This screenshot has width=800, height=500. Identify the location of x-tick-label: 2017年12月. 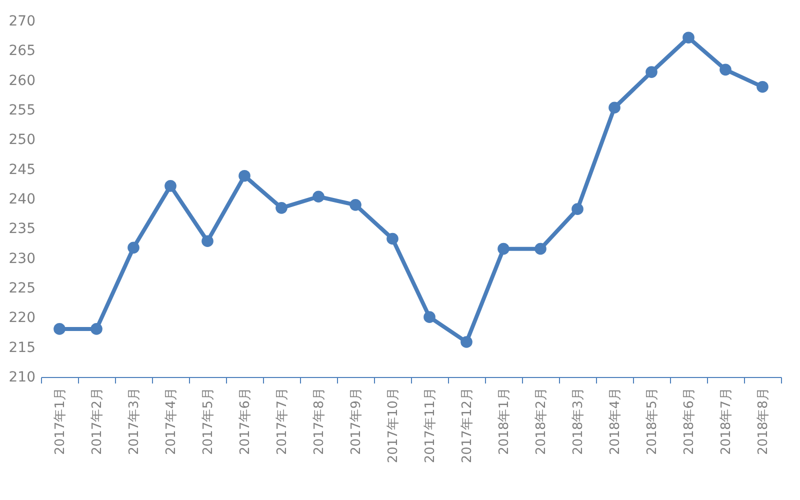
(467, 426).